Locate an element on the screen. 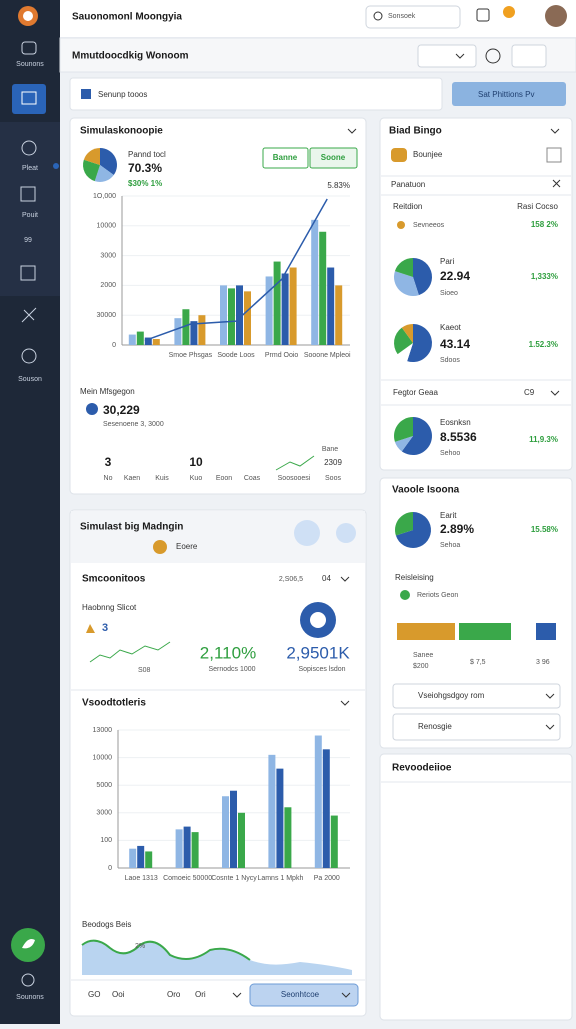 This screenshot has width=576, height=1029. label: Banne is located at coordinates (285, 157).